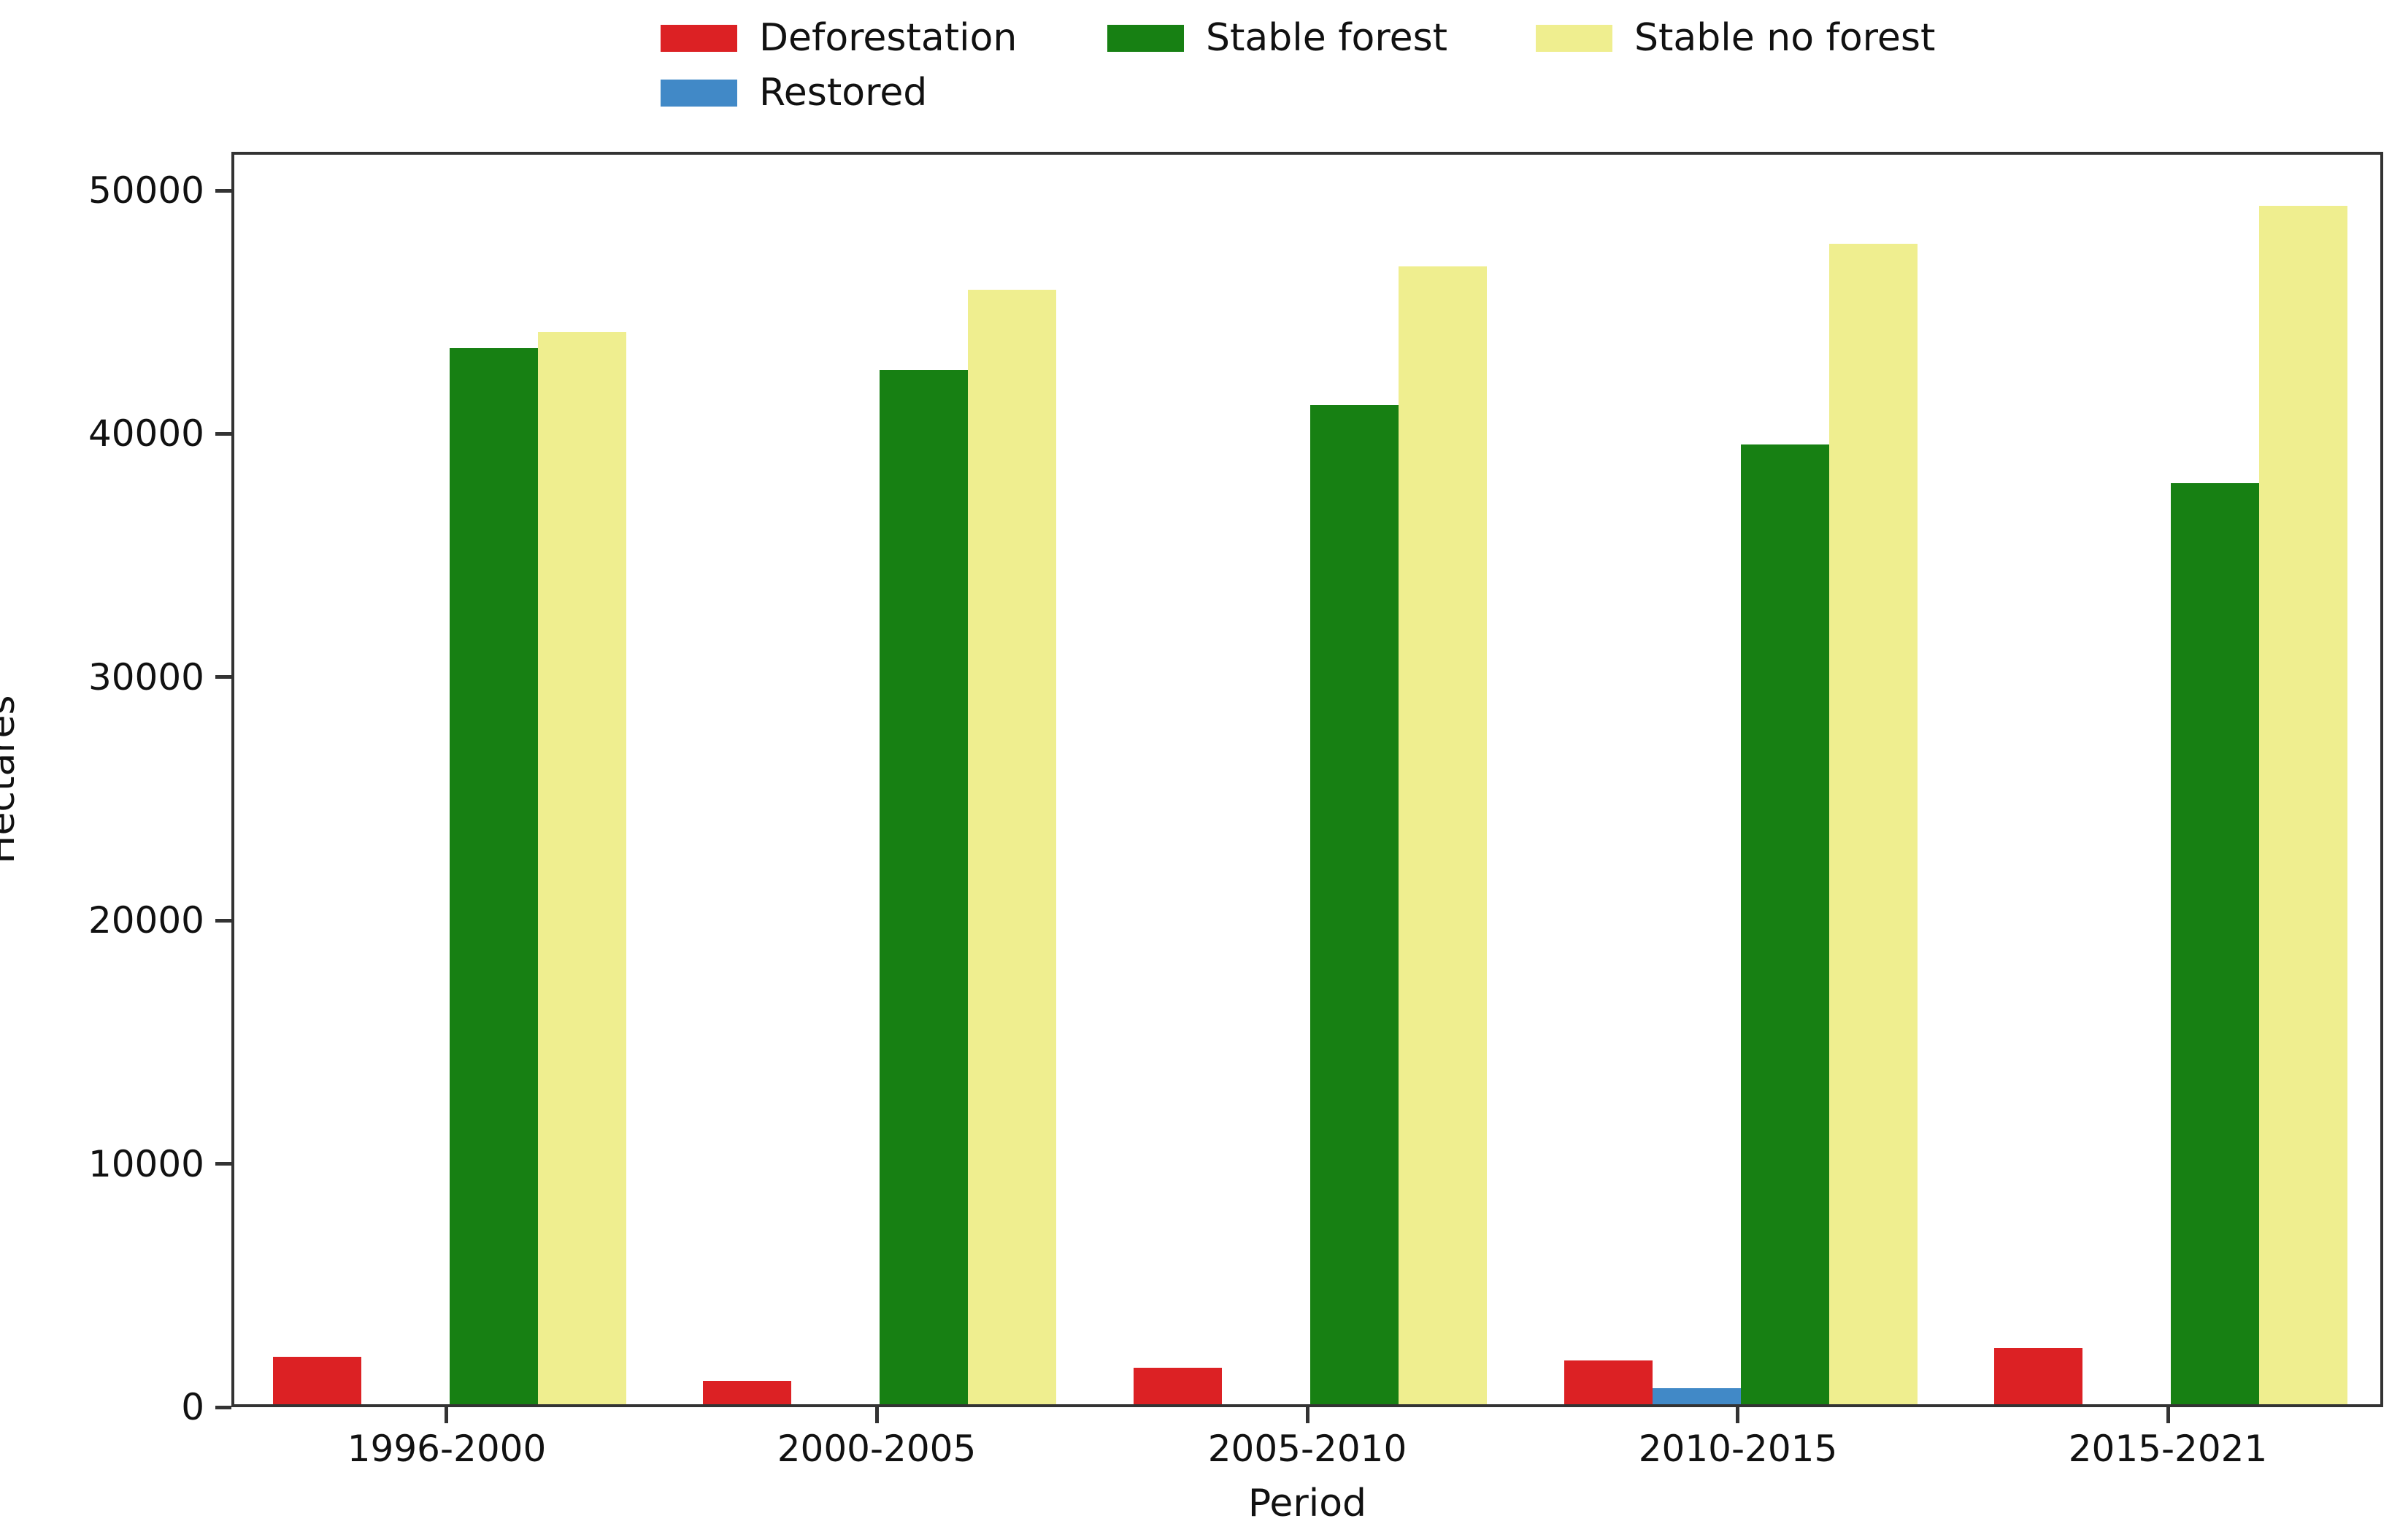 The height and width of the screenshot is (1540, 2400). Describe the element at coordinates (1873, 824) in the screenshot. I see `bar-stable-no-forest-2010-2015` at that location.